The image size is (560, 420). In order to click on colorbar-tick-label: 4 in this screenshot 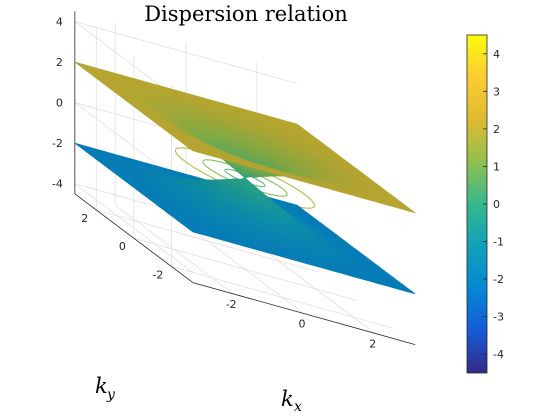, I will do `click(496, 54)`.